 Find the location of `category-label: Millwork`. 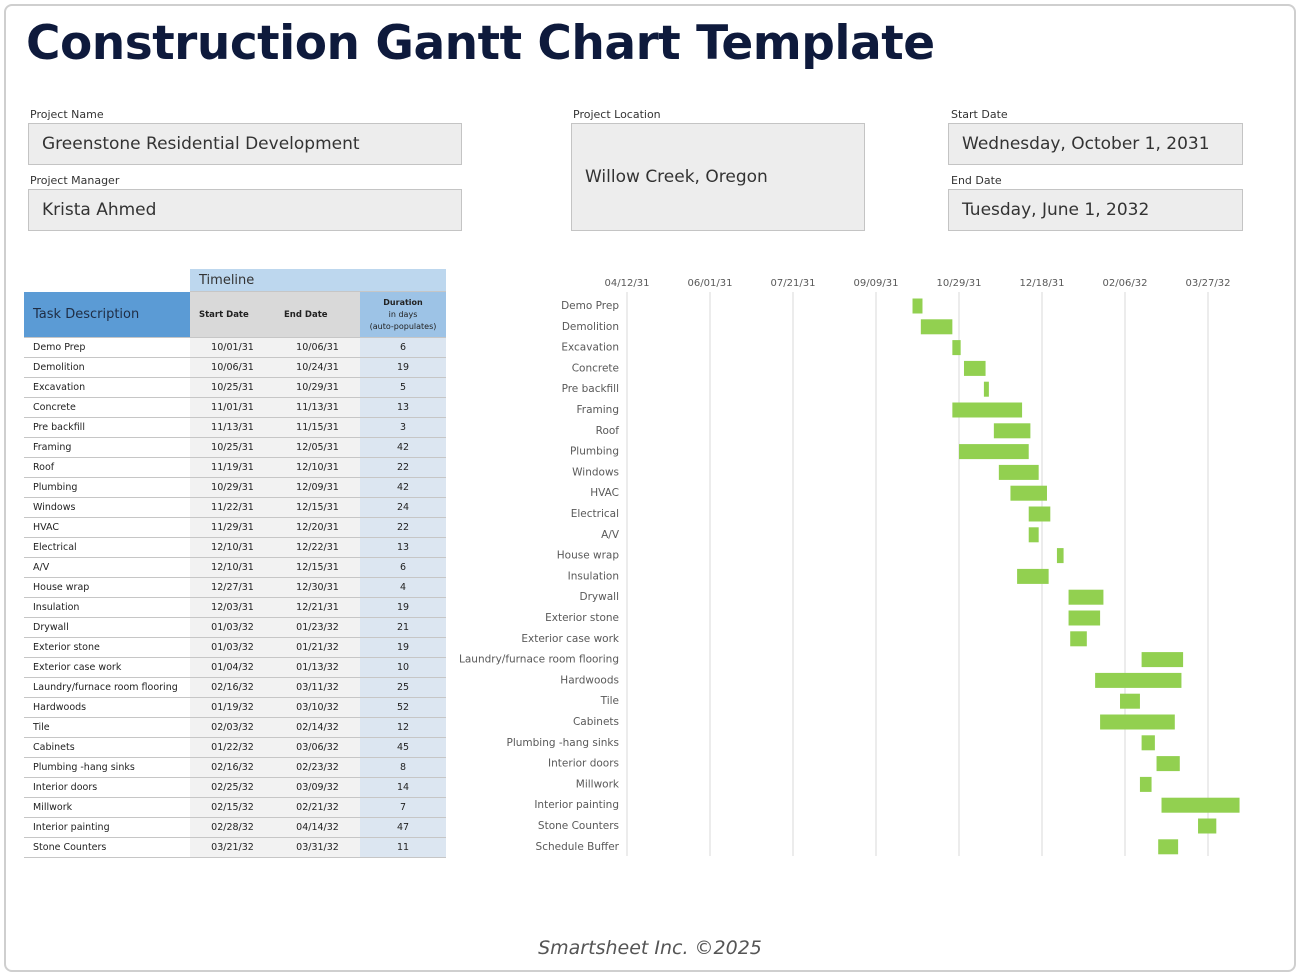

category-label: Millwork is located at coordinates (598, 784).